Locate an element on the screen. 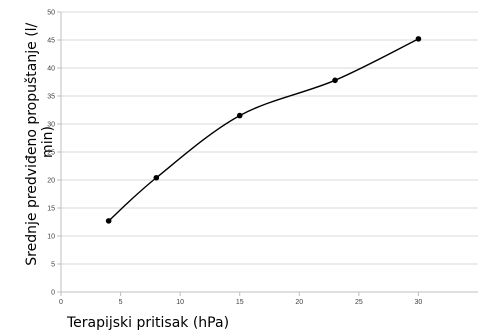  y-axis-title-line-1: Srednje predviđeno propuštanje (l/ is located at coordinates (32, 143).